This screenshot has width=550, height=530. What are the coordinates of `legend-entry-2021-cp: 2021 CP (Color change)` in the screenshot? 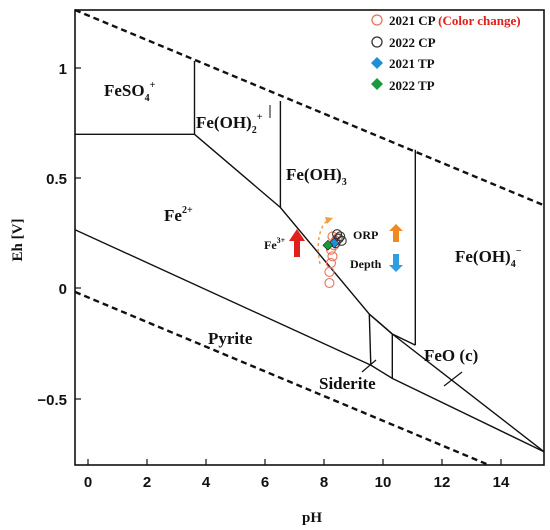 It's located at (455, 20).